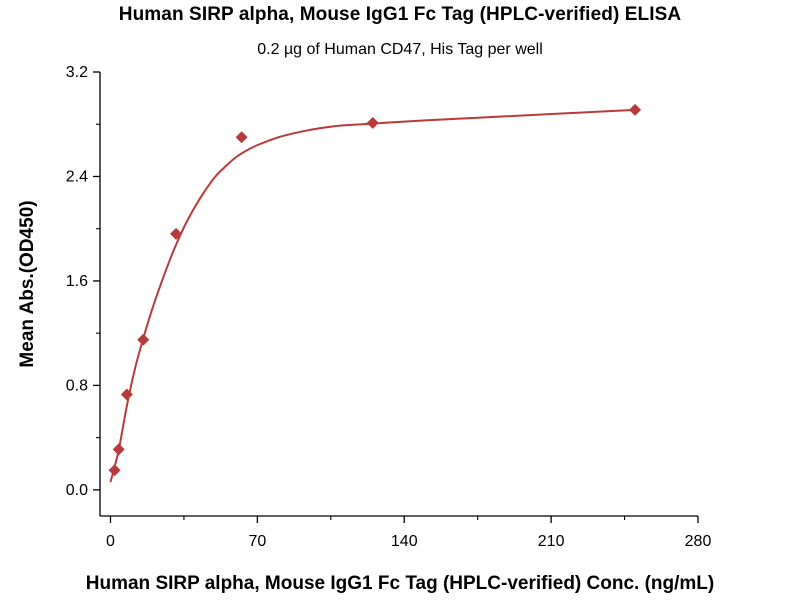 The image size is (800, 600). What do you see at coordinates (400, 49) in the screenshot?
I see `chart-subtitle: 0.2 µg of Human CD47, His Tag per well` at bounding box center [400, 49].